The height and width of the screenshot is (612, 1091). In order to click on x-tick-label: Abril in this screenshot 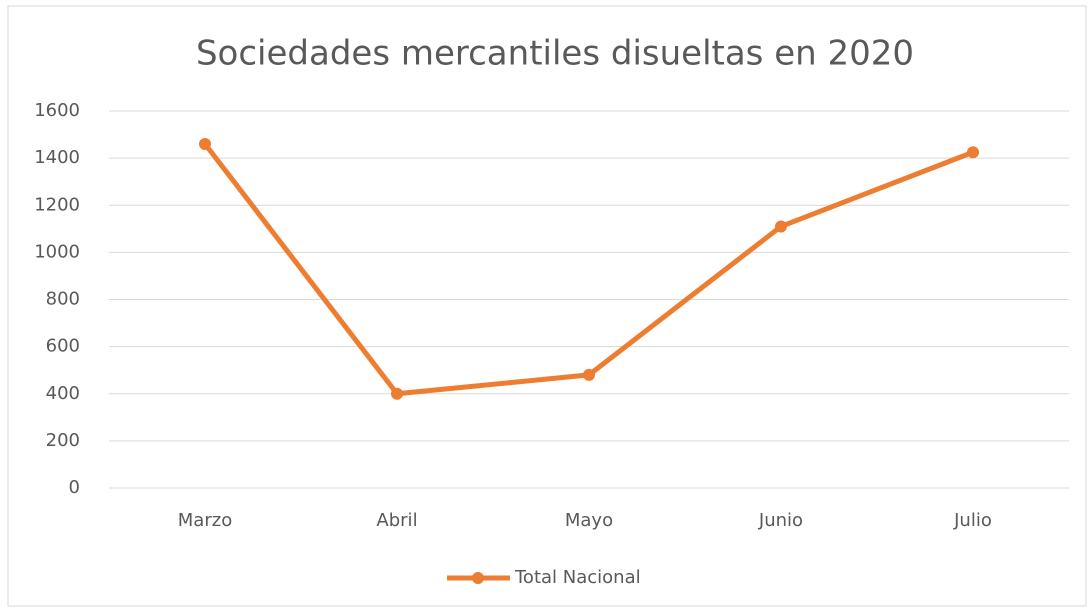, I will do `click(396, 520)`.